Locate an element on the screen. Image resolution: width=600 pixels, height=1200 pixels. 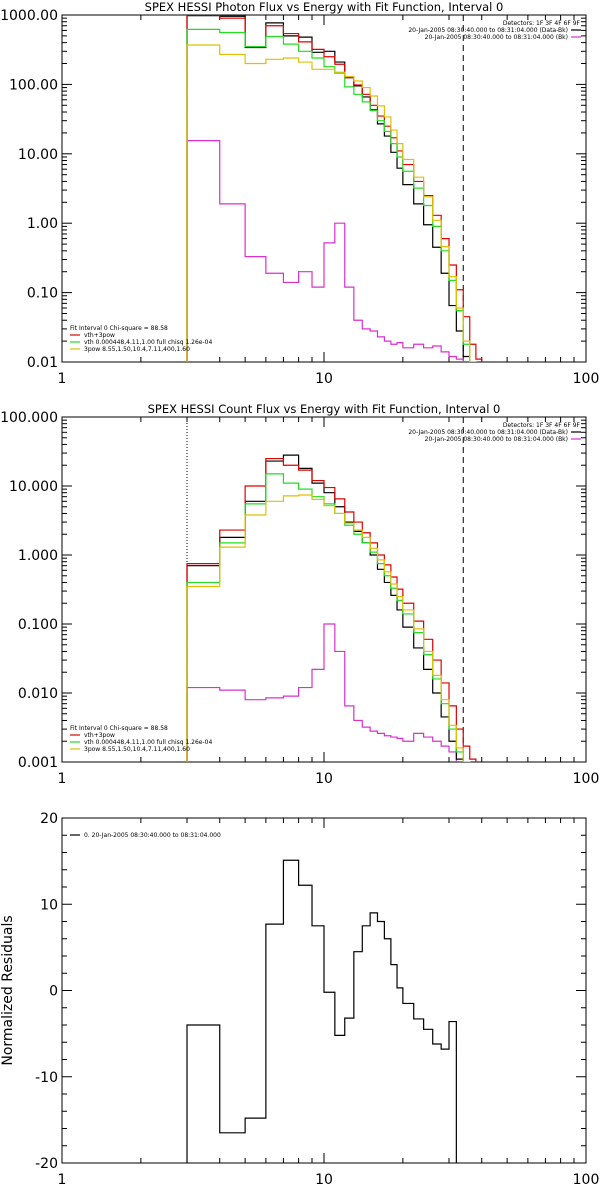
y-tick-label: 0.10 is located at coordinates (42, 294).